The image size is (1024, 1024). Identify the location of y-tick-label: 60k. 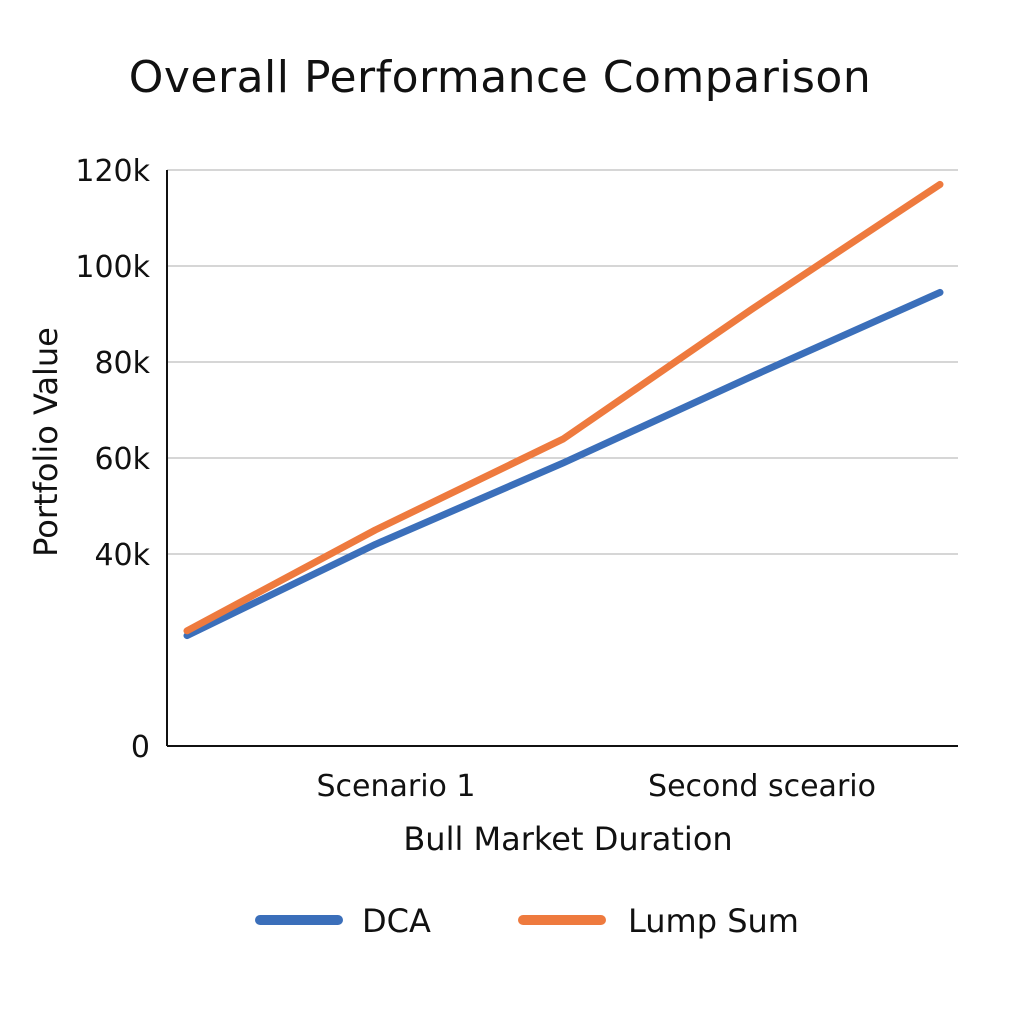
(122, 459).